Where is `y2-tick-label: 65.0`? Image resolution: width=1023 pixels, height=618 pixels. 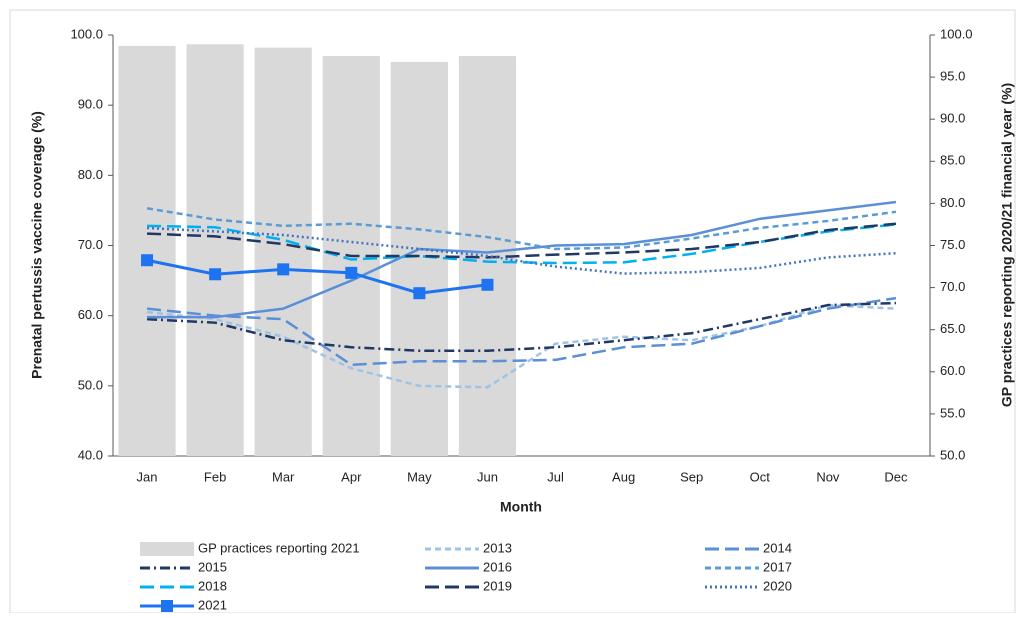
y2-tick-label: 65.0 is located at coordinates (952, 328).